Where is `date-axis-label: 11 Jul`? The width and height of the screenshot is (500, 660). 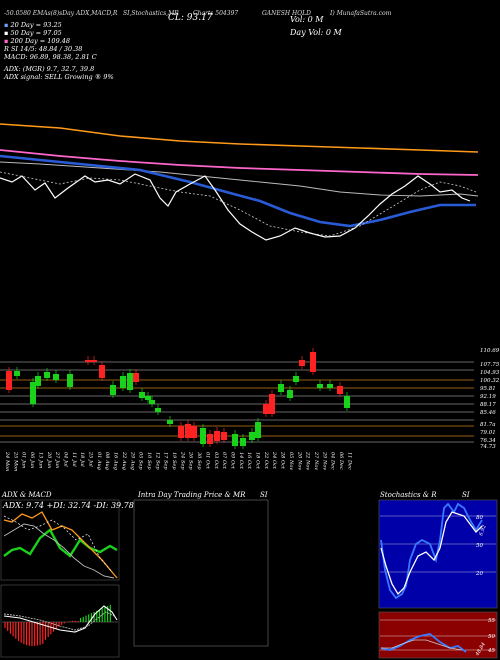
date-axis-label: 11 Jul is located at coordinates (74, 459).